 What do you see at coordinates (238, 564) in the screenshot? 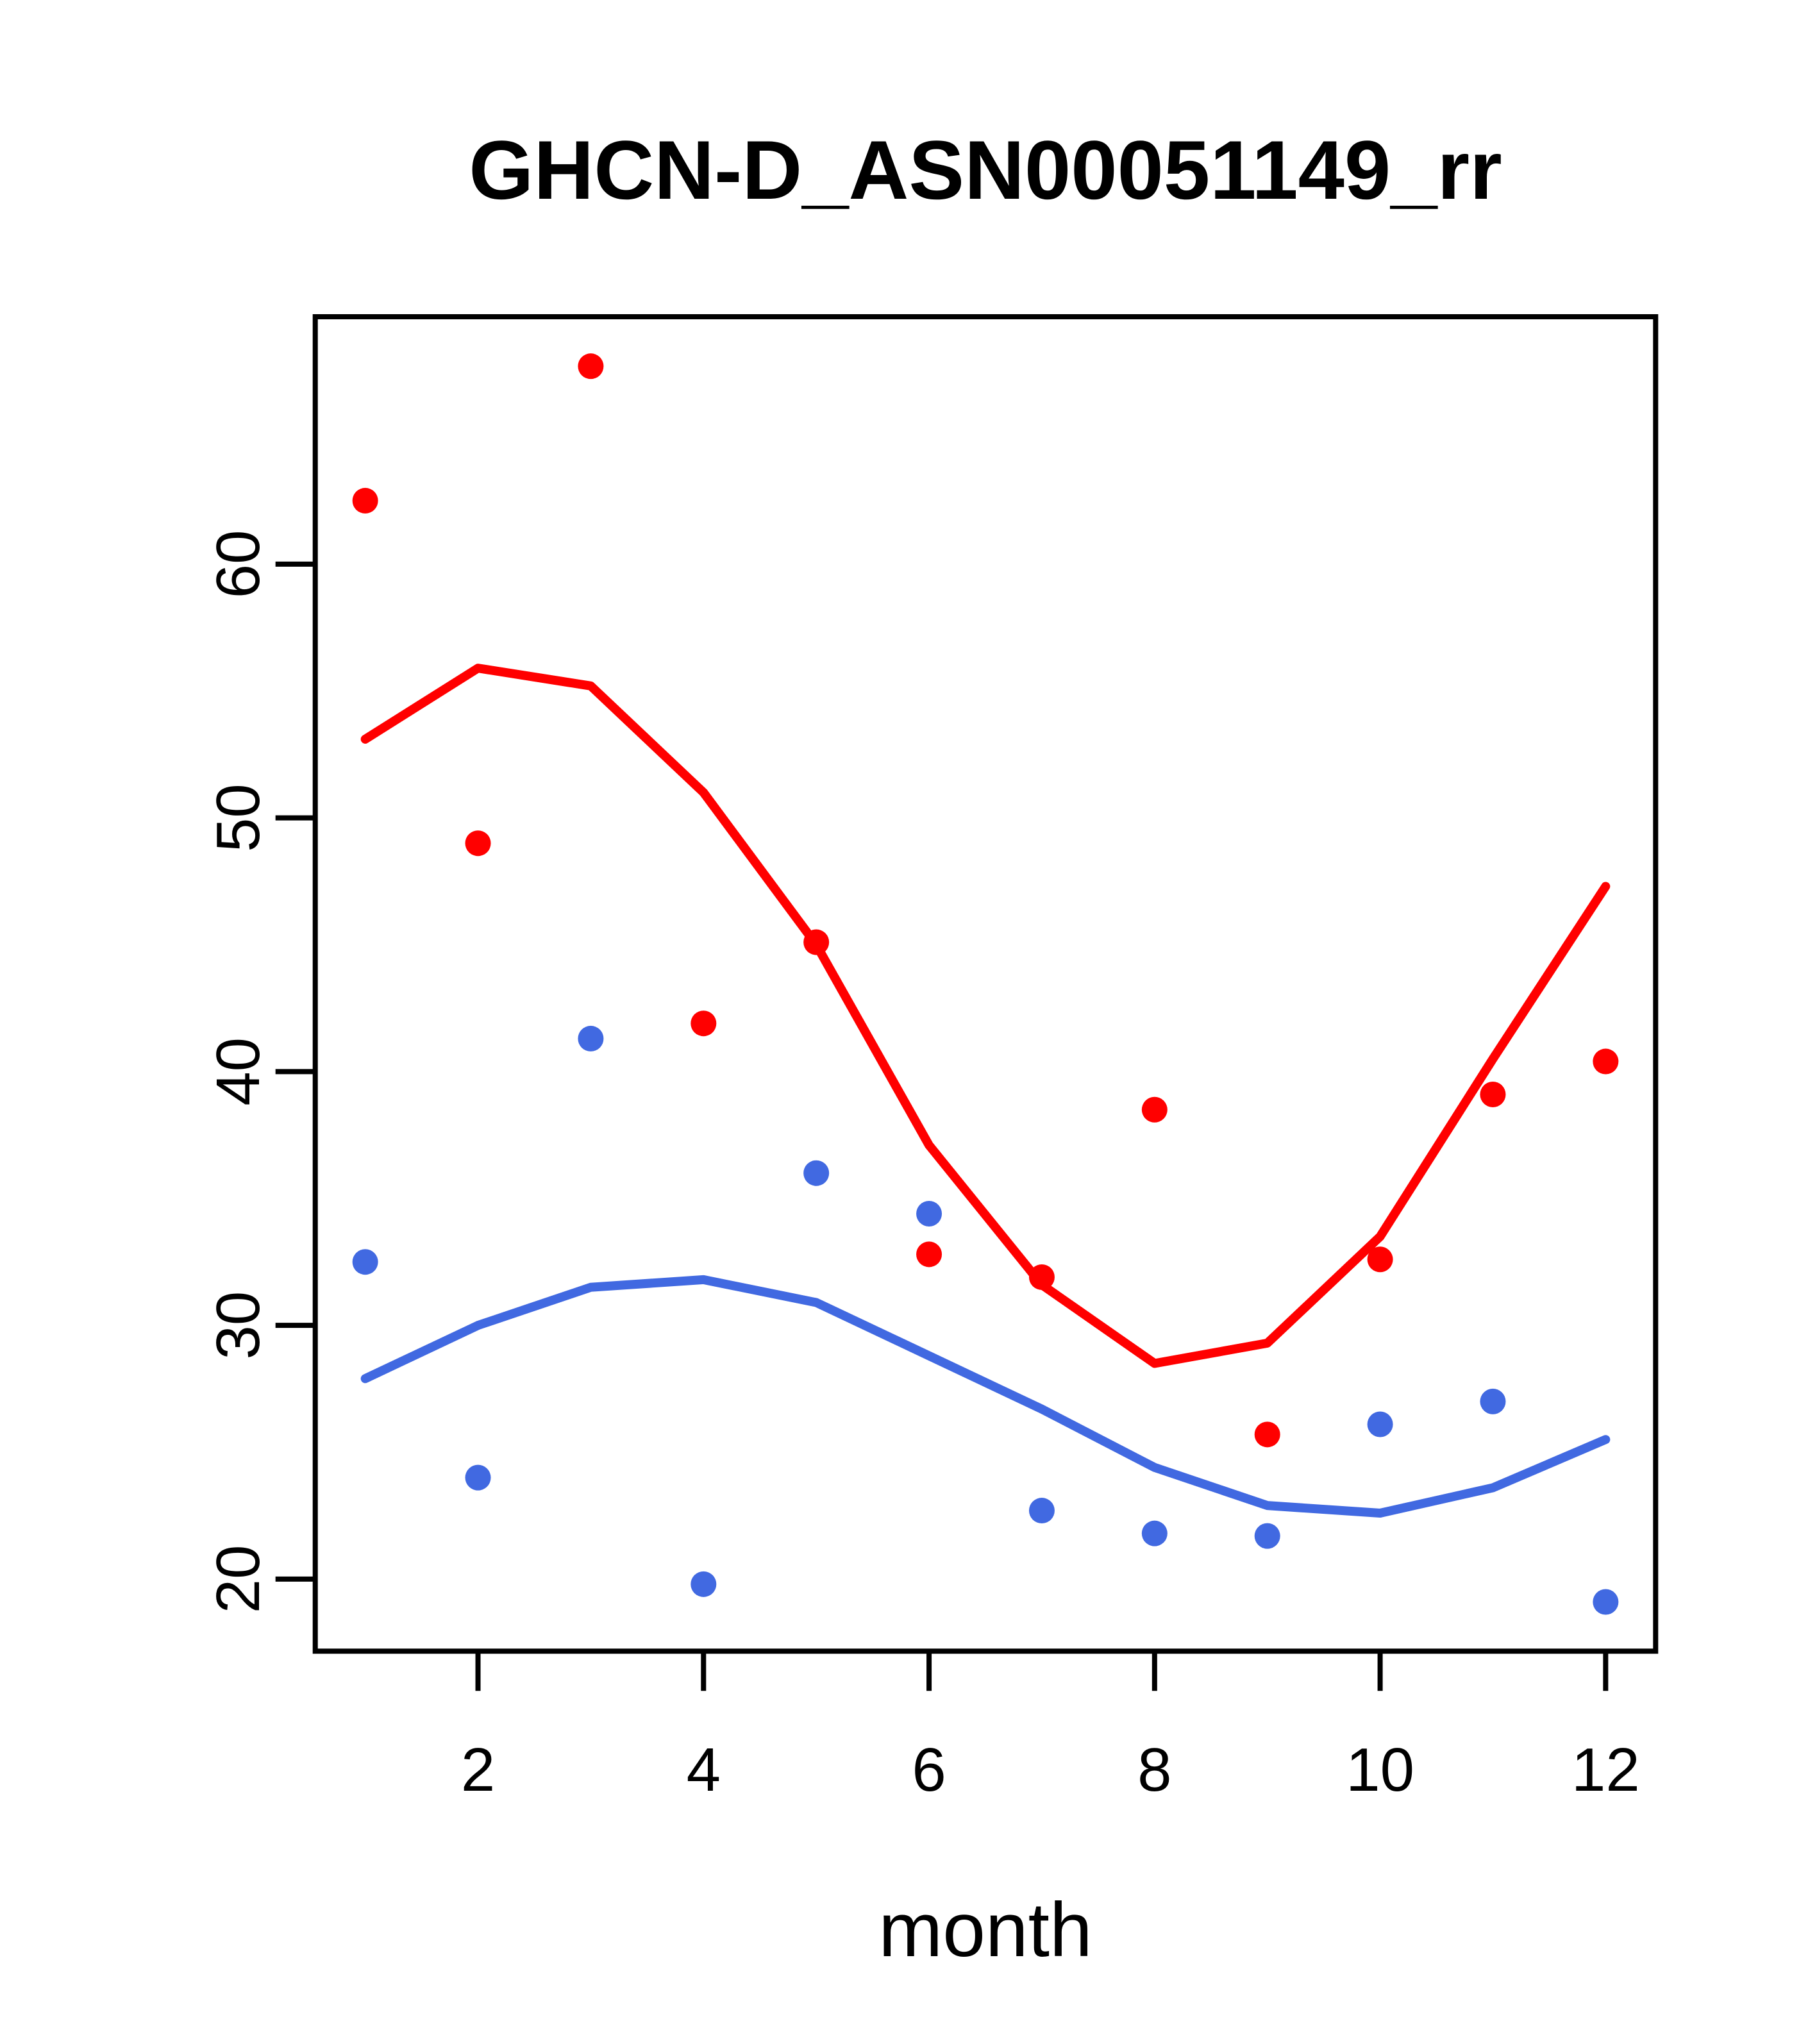
I see `y-tick-label: 60` at bounding box center [238, 564].